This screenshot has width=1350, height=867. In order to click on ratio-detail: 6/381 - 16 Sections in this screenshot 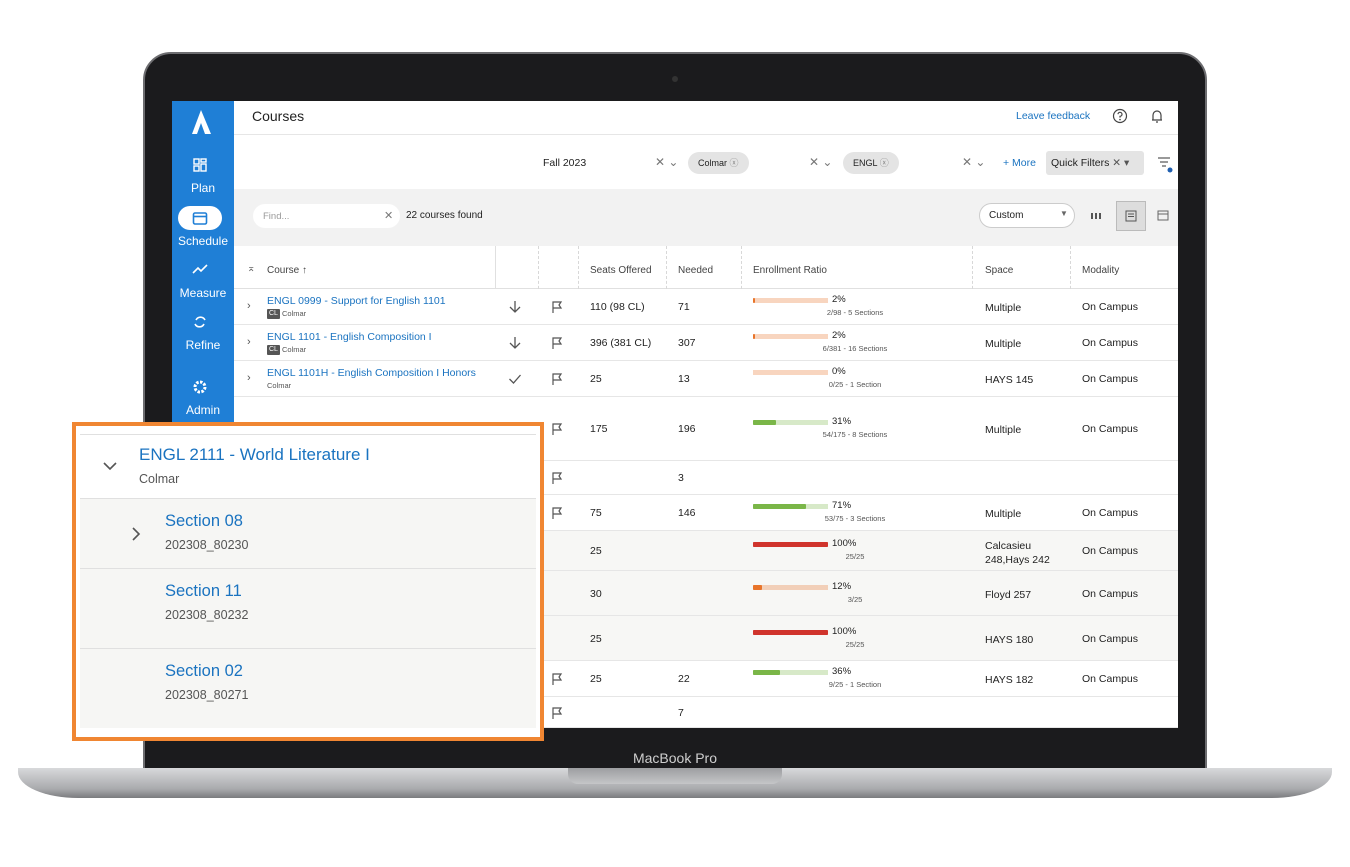, I will do `click(855, 348)`.